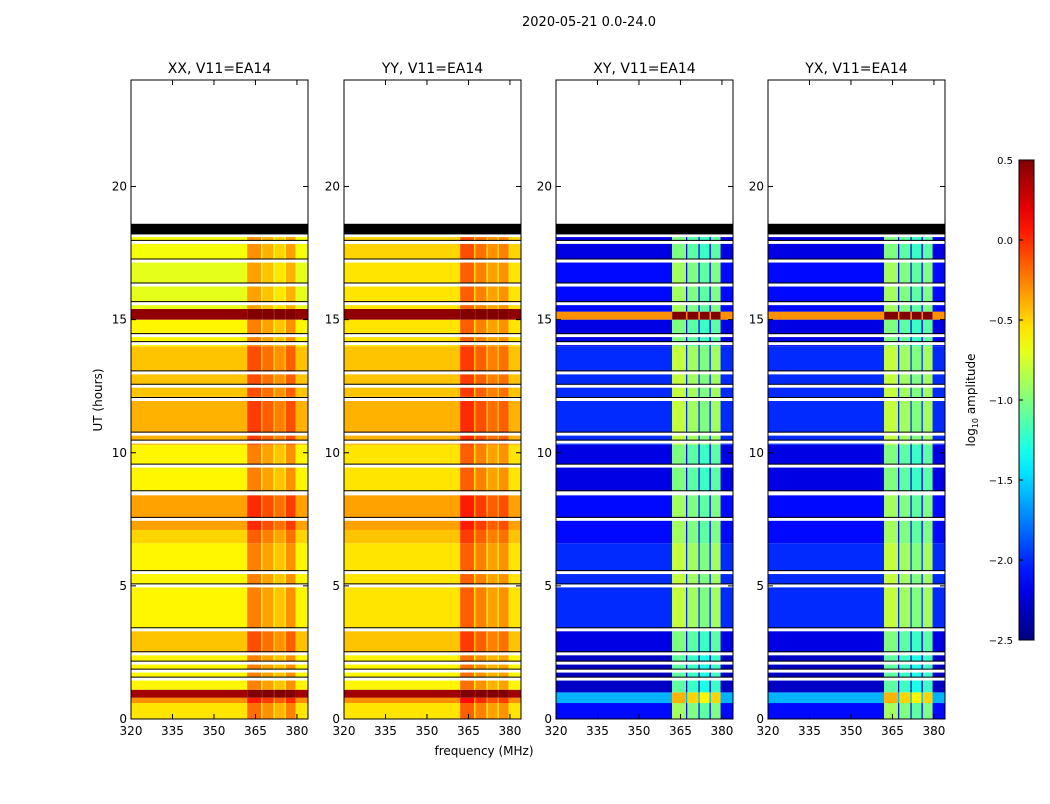 The width and height of the screenshot is (1050, 804). What do you see at coordinates (892, 731) in the screenshot?
I see `x-tick-label: 365` at bounding box center [892, 731].